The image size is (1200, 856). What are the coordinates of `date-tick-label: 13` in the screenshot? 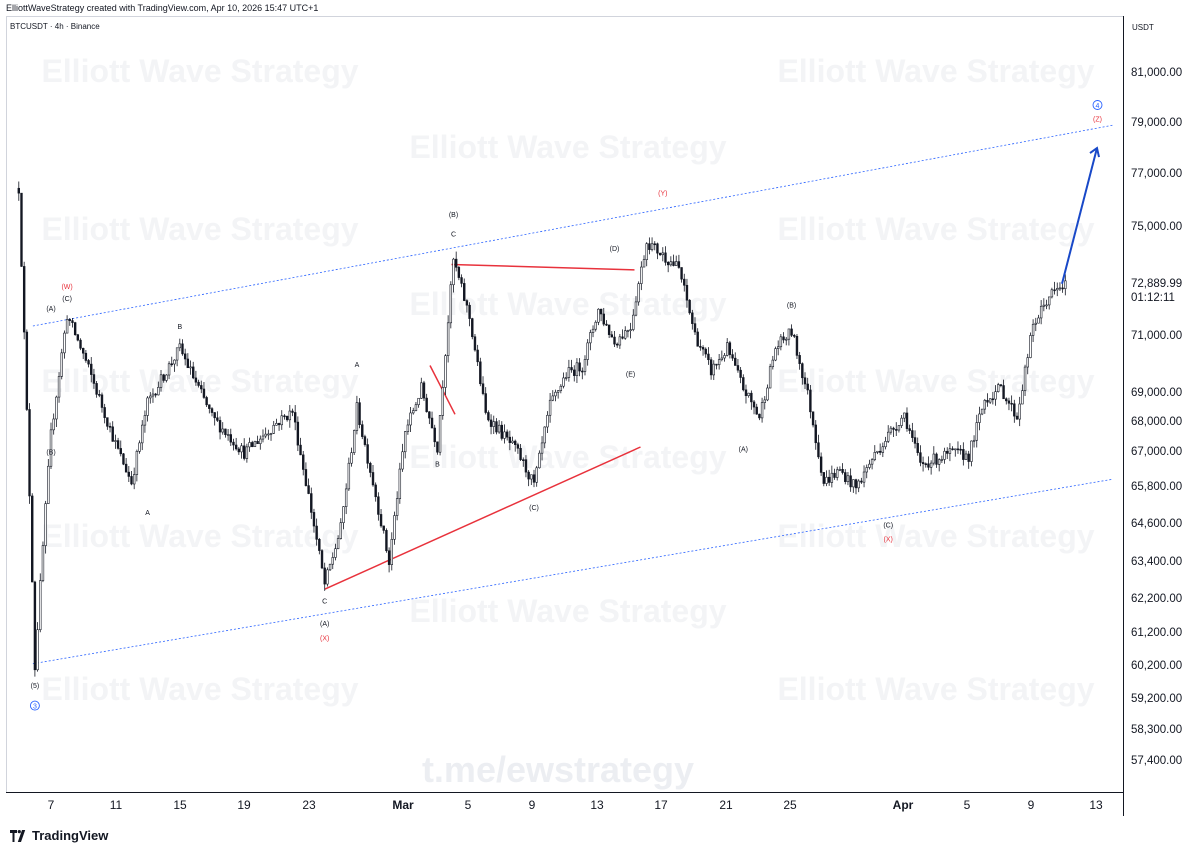 It's located at (597, 805).